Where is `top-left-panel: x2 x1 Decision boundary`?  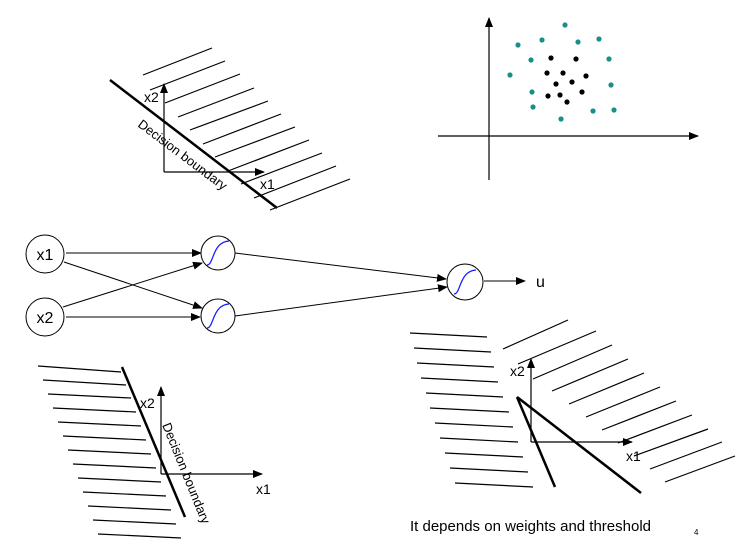
top-left-panel: x2 x1 Decision boundary is located at coordinates (230, 129).